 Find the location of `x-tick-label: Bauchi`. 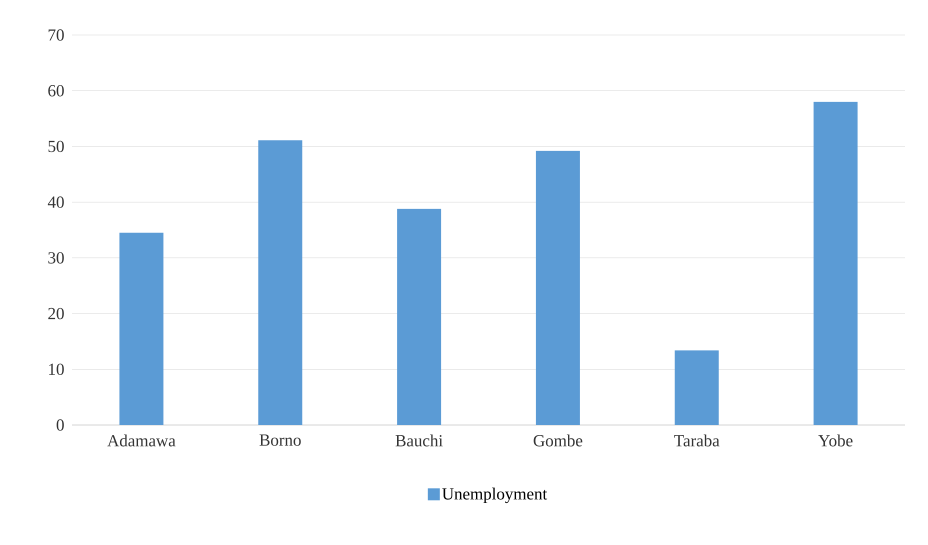

x-tick-label: Bauchi is located at coordinates (419, 440).